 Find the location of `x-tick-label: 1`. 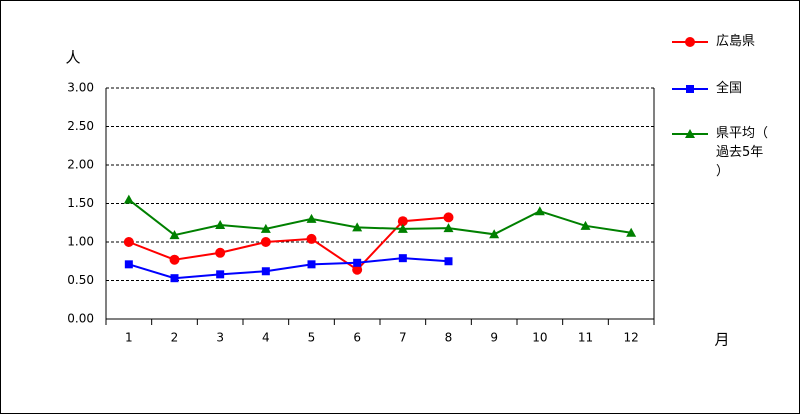

x-tick-label: 1 is located at coordinates (129, 338).